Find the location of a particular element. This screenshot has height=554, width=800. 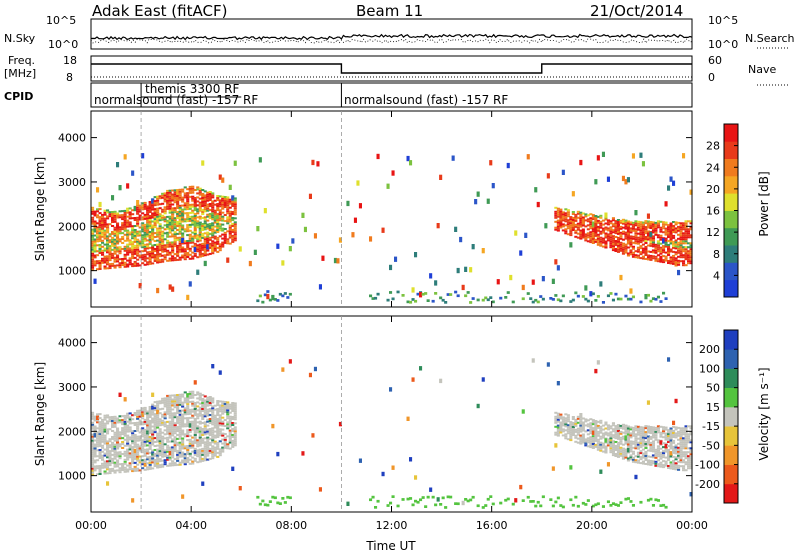

velocity-y-axis-label: Slant Range [km] is located at coordinates (40, 414).